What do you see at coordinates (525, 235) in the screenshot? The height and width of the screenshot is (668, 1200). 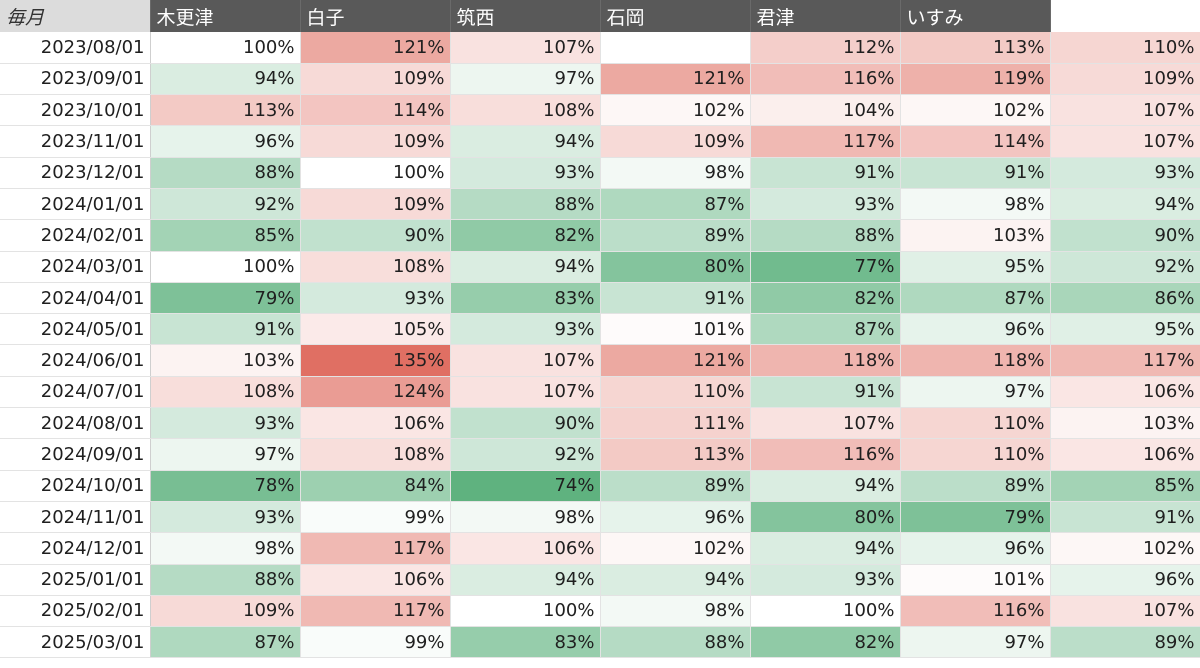 I see `value-cell: 82%` at bounding box center [525, 235].